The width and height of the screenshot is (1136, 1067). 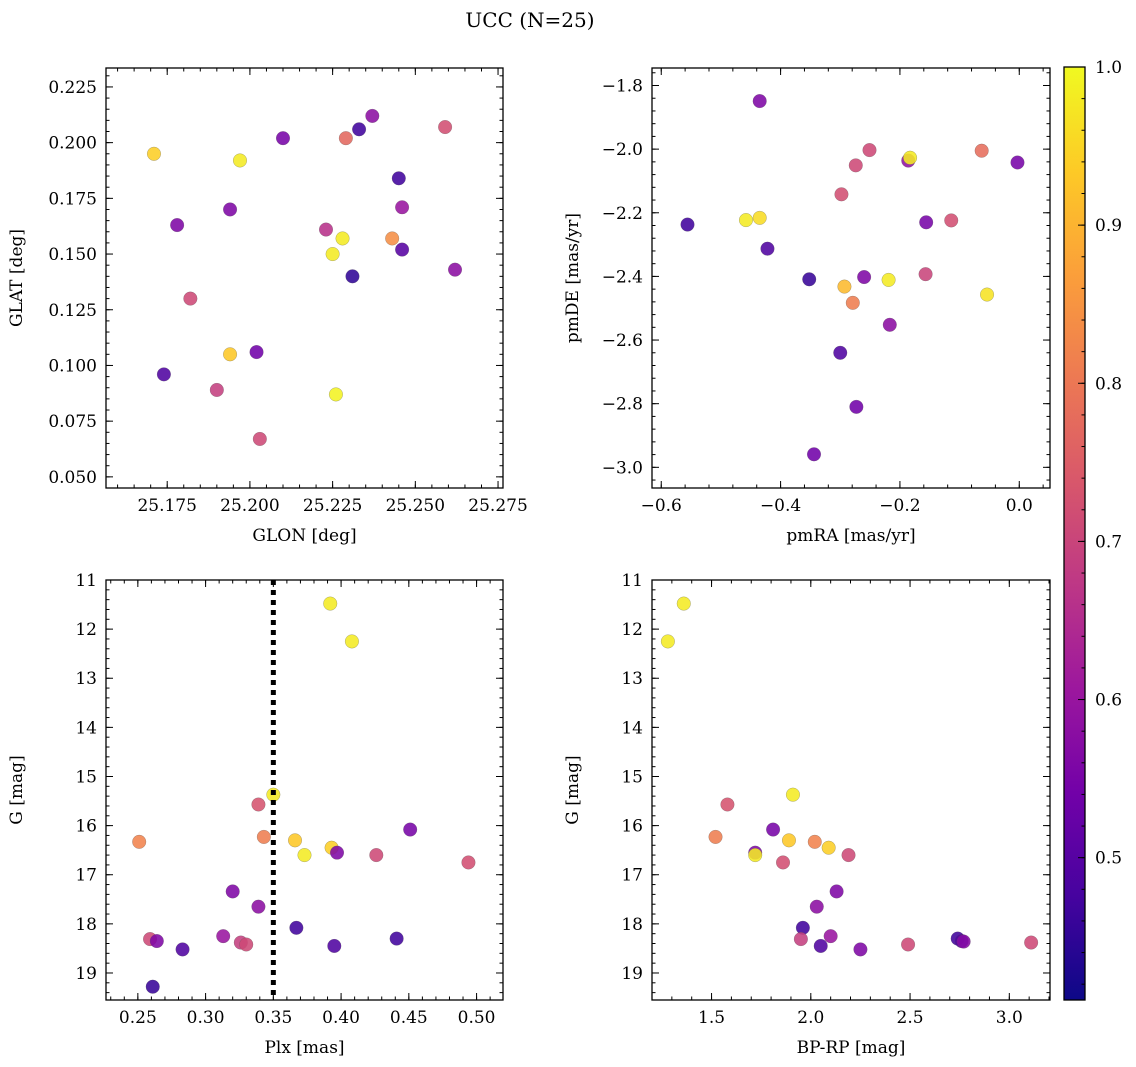 I want to click on colorbar: 0.5 0.6 0.7 0.8 0.9 1.0, so click(x=1092, y=529).